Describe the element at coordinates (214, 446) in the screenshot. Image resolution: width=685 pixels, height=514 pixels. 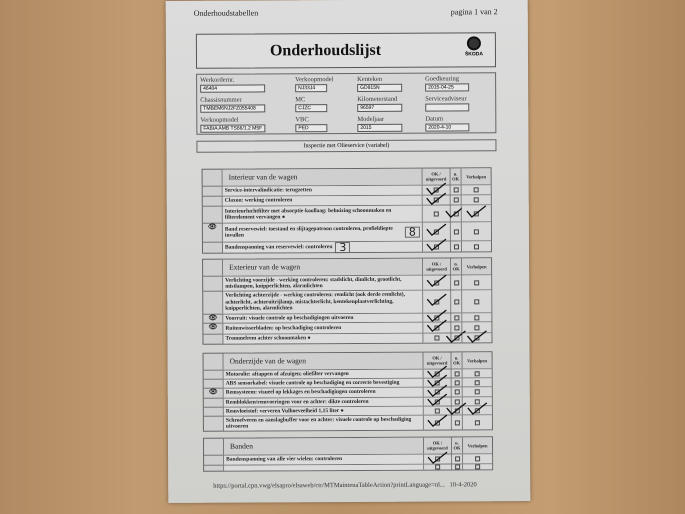
I see `icon-column` at that location.